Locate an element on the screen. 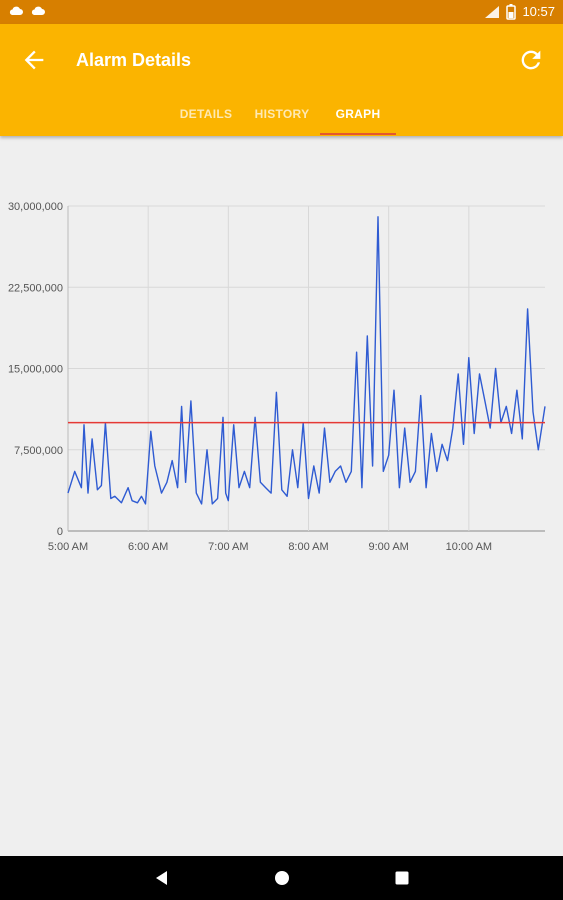  y-tick-label: 15,000,000 is located at coordinates (35, 370).